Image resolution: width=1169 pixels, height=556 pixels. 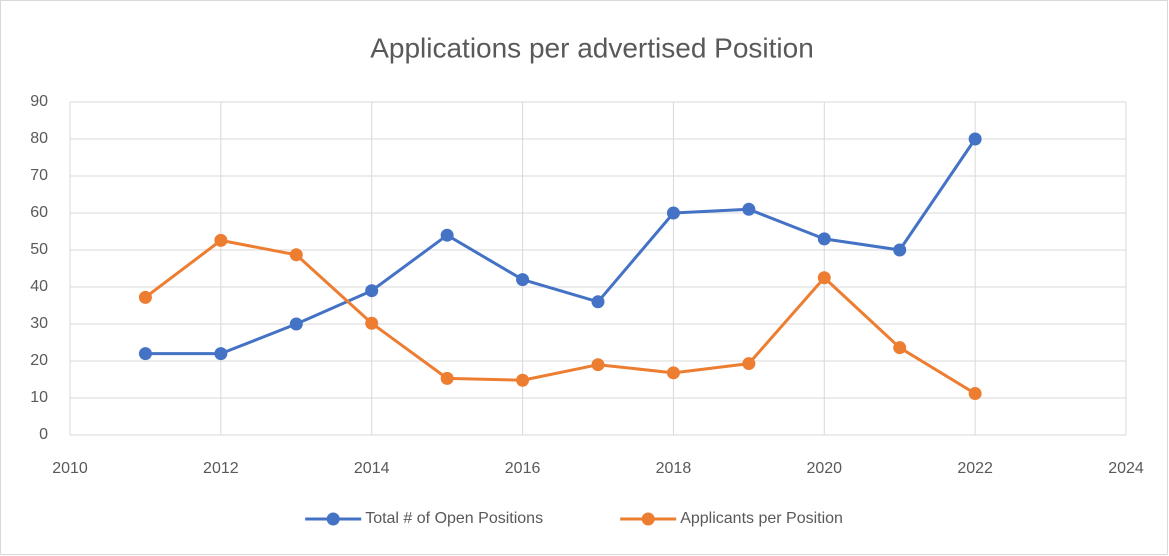 What do you see at coordinates (221, 468) in the screenshot?
I see `x-tick-label: 2012` at bounding box center [221, 468].